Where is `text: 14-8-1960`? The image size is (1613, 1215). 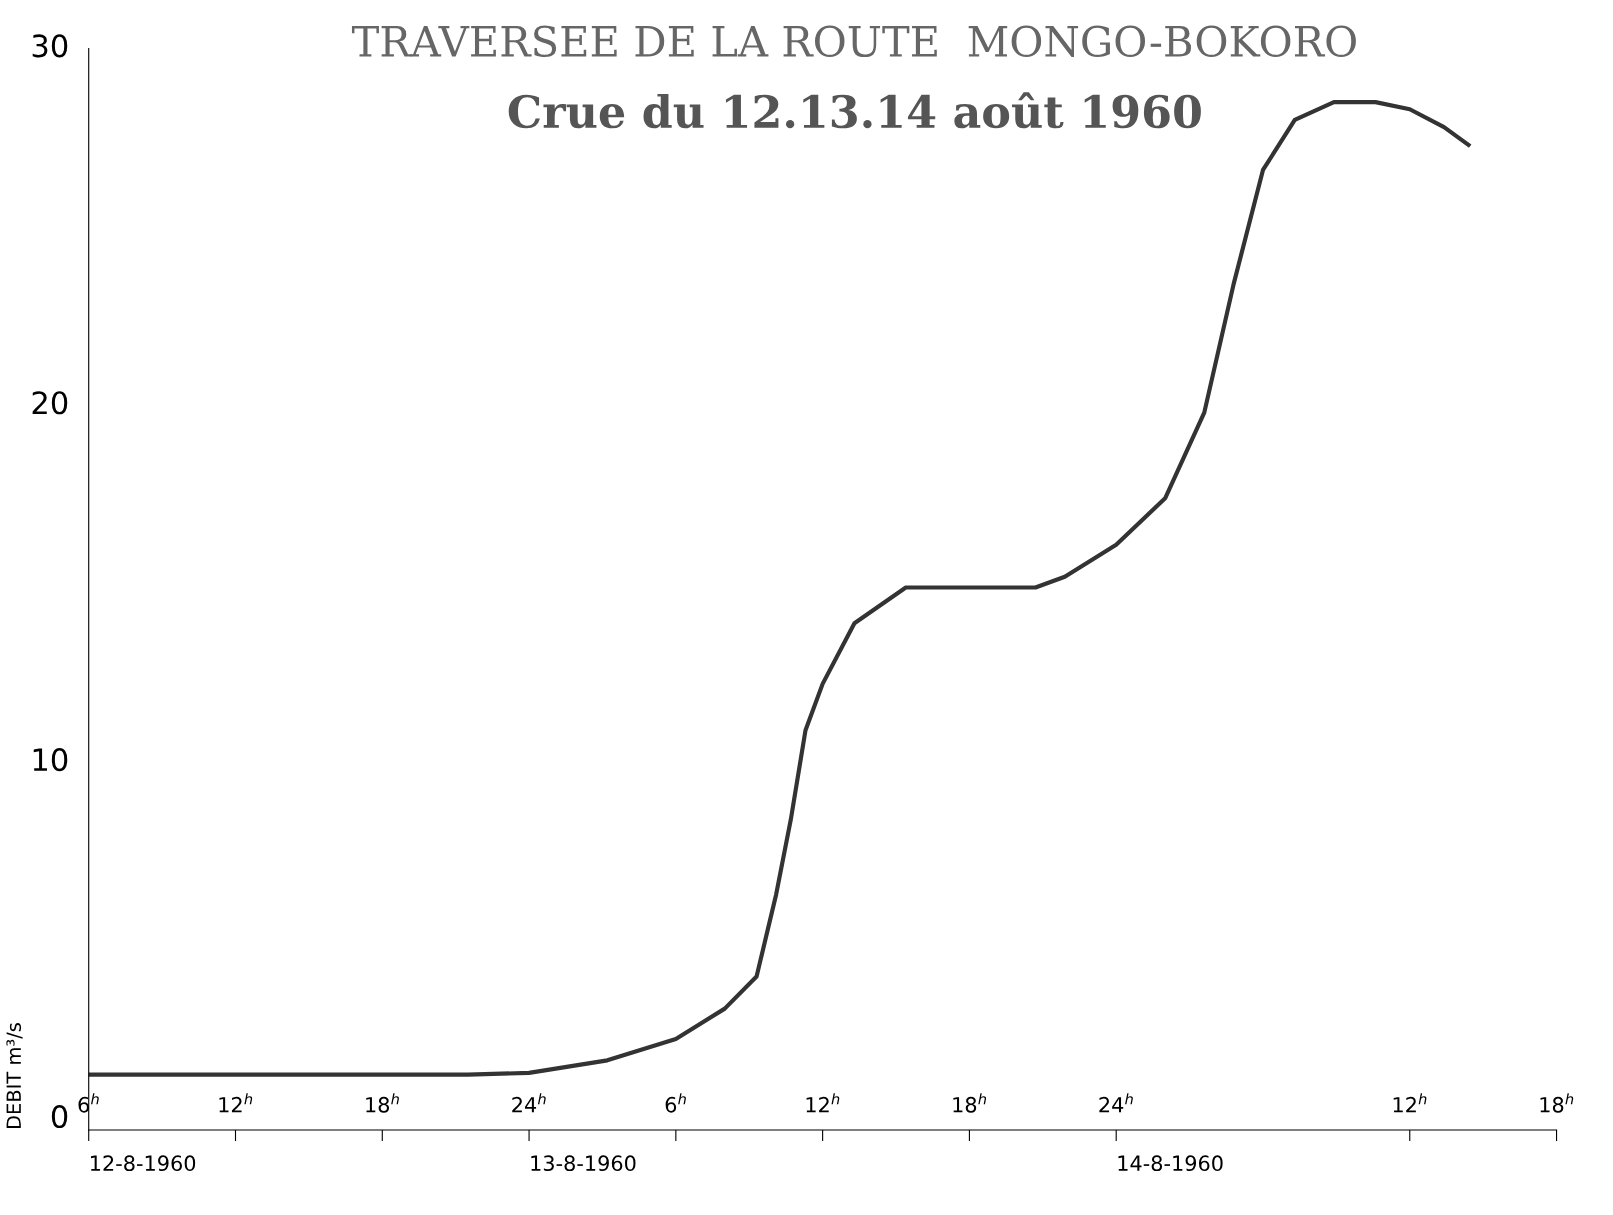
text: 14-8-1960 is located at coordinates (1170, 1163).